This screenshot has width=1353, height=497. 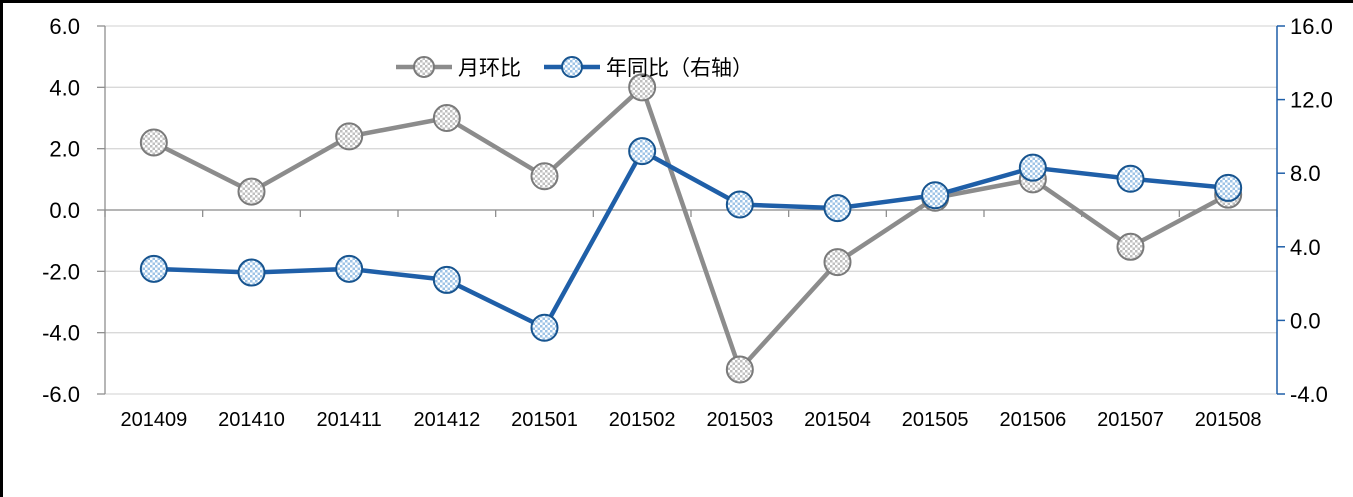 What do you see at coordinates (61, 333) in the screenshot?
I see `left-axis-tick-label: -4.0` at bounding box center [61, 333].